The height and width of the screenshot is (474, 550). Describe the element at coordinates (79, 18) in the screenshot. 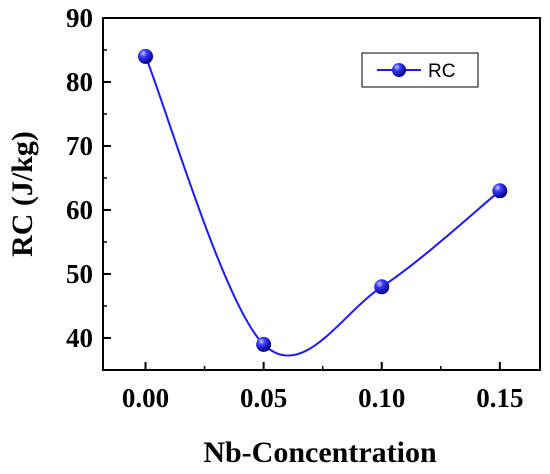

I see `y-tick-label: 90` at that location.